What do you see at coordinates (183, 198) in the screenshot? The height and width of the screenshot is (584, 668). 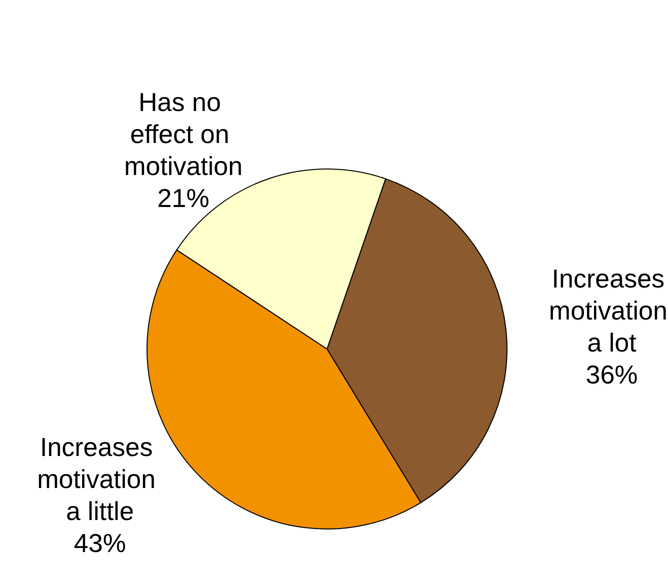 I see `data-label: 21%` at bounding box center [183, 198].